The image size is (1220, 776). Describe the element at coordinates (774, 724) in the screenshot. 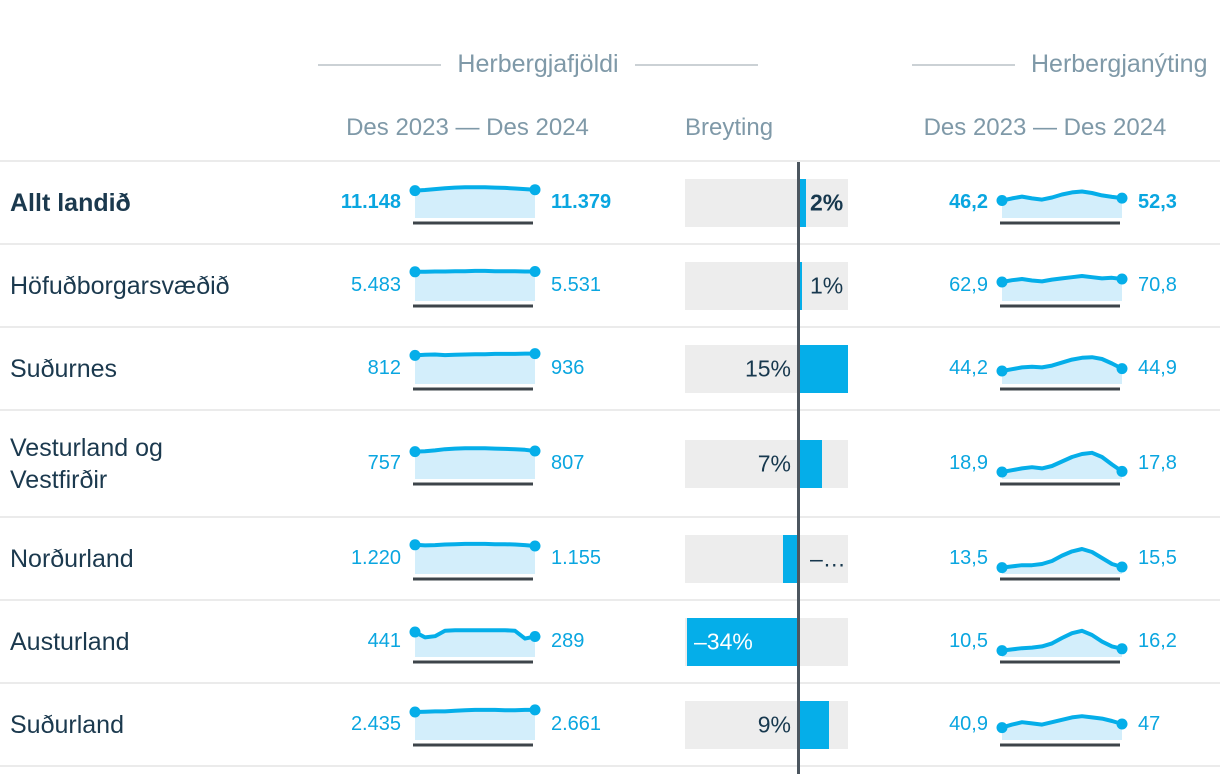

I see `change-percent-label: 9%` at that location.